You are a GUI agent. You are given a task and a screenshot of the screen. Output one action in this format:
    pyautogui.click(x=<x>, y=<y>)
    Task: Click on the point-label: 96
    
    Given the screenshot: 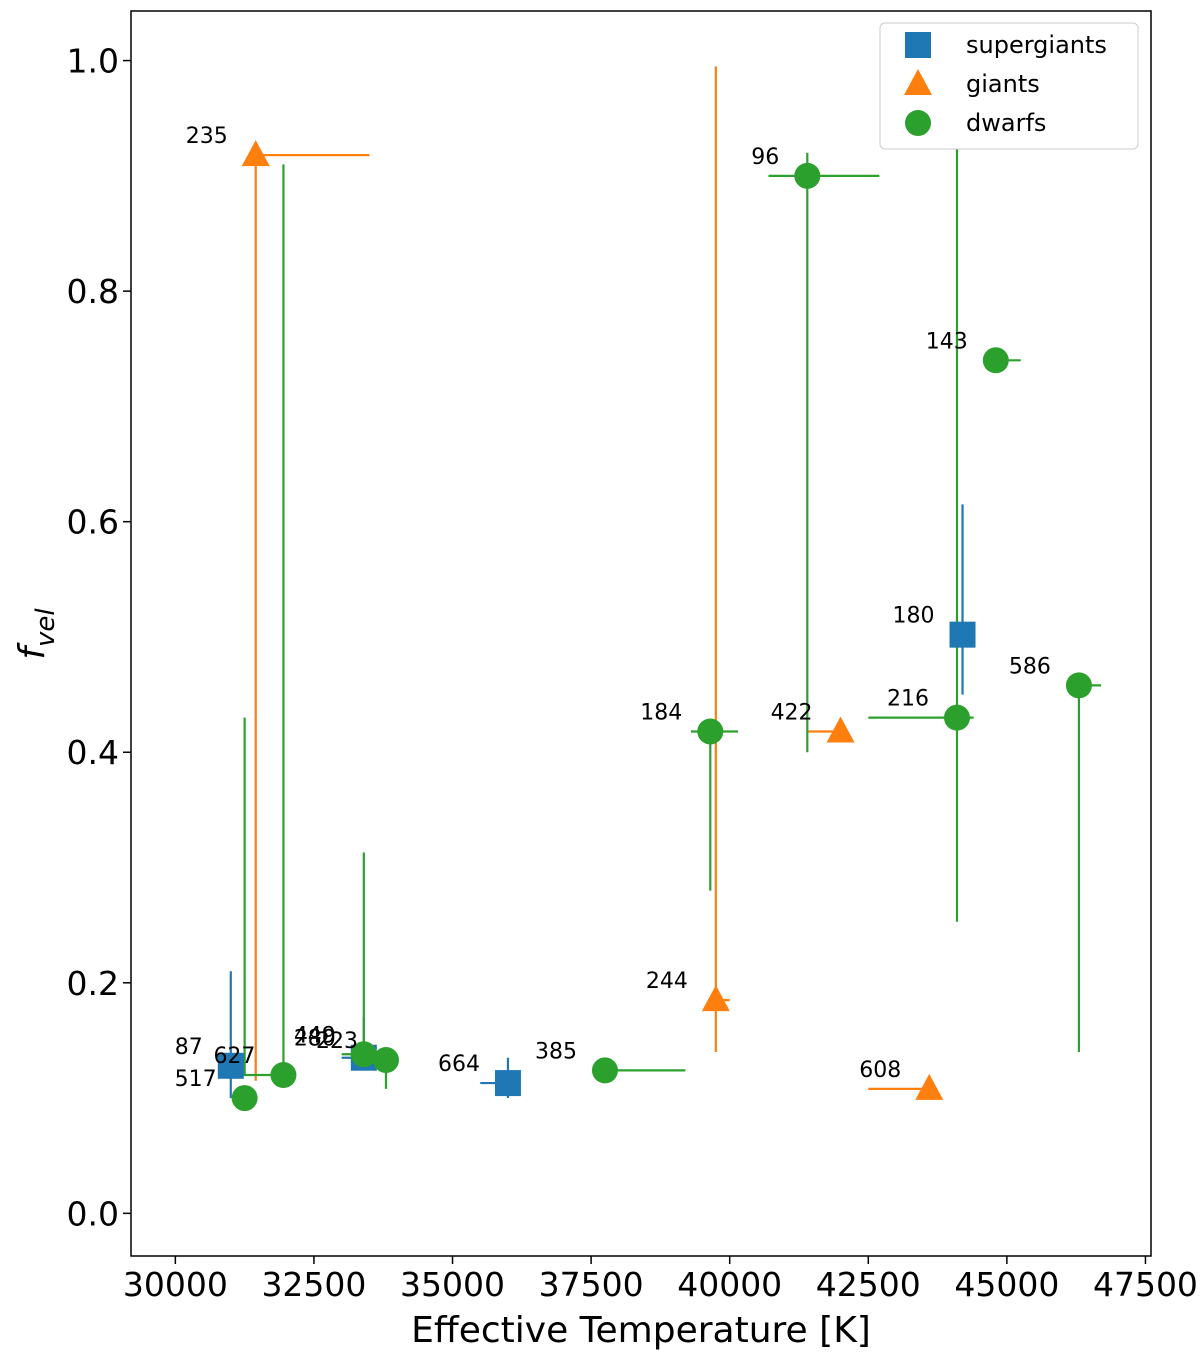 What is the action you would take?
    pyautogui.click(x=765, y=157)
    